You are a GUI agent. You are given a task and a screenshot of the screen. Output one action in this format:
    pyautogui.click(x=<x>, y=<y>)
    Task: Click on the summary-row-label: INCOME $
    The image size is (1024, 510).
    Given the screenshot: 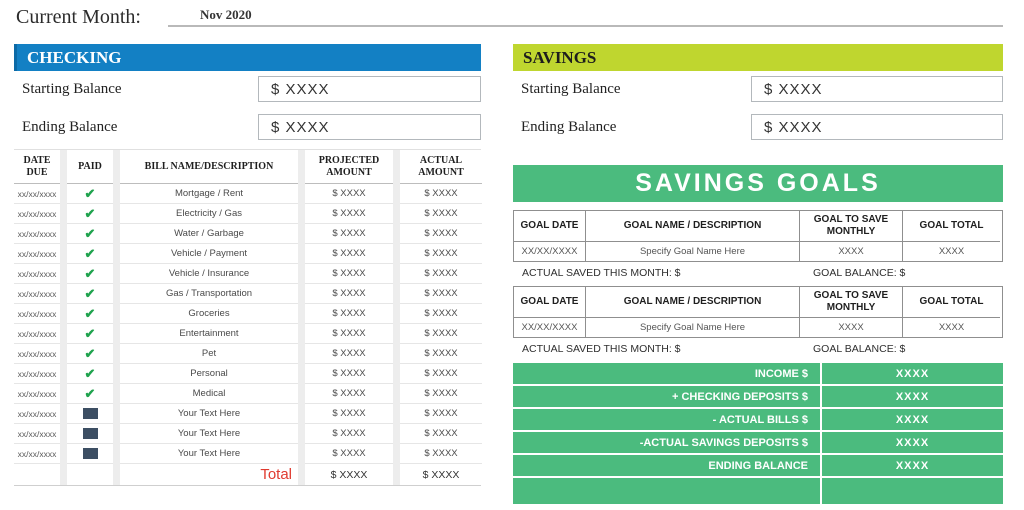 What is the action you would take?
    pyautogui.click(x=666, y=373)
    